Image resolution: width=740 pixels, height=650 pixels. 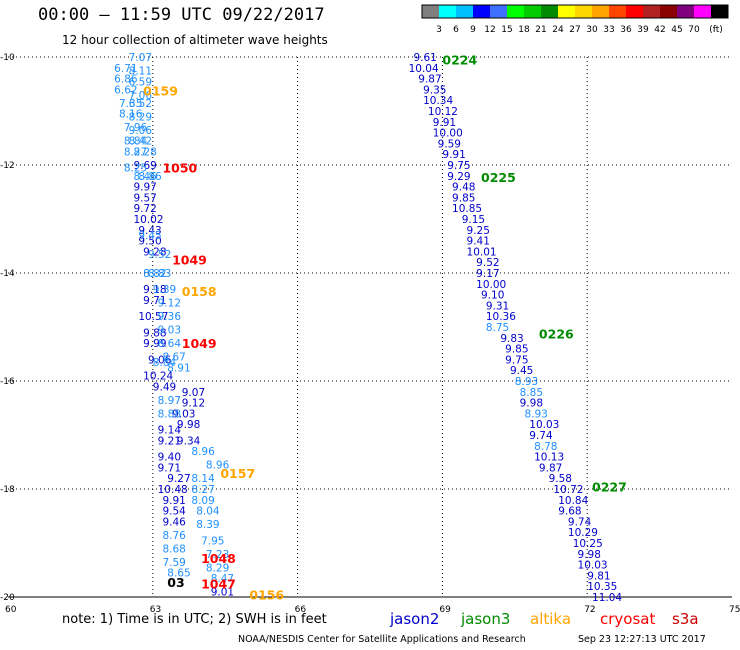 I want to click on wave-height-label: 9.15, so click(x=473, y=220).